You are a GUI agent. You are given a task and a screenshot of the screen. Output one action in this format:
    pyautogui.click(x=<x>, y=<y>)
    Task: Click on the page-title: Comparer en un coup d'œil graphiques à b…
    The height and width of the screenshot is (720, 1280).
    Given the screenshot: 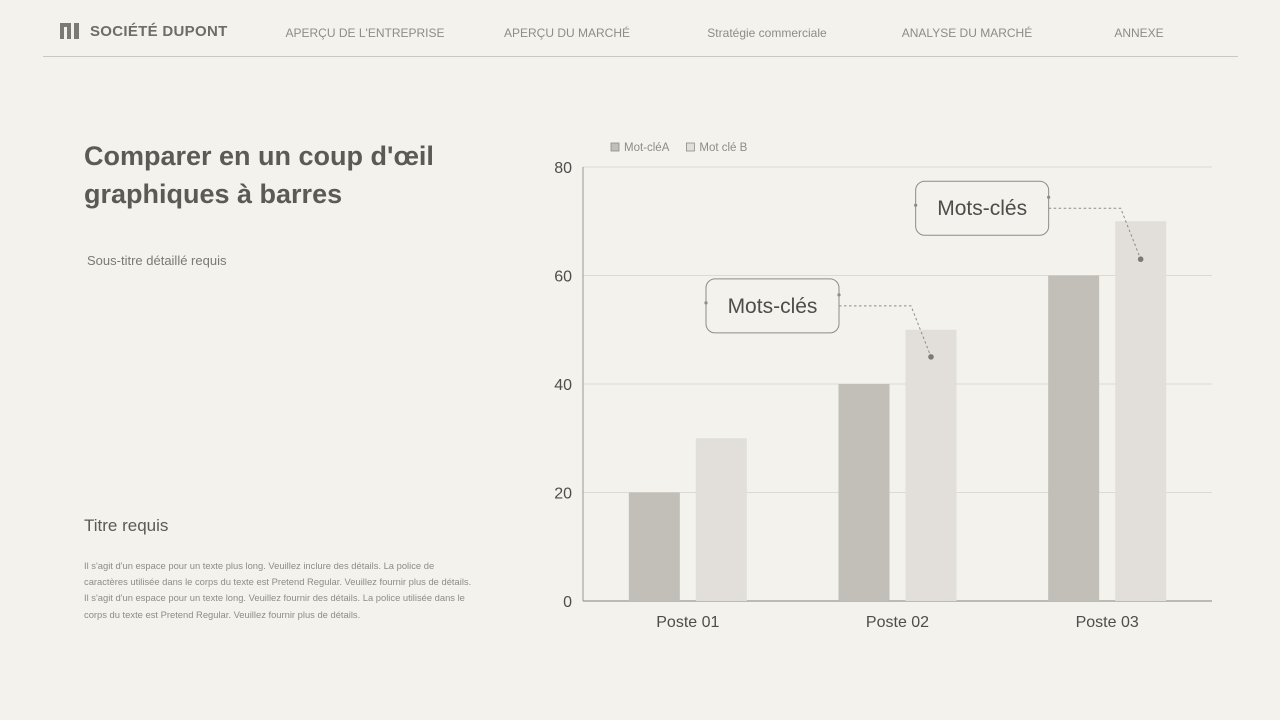 What is the action you would take?
    pyautogui.click(x=259, y=175)
    